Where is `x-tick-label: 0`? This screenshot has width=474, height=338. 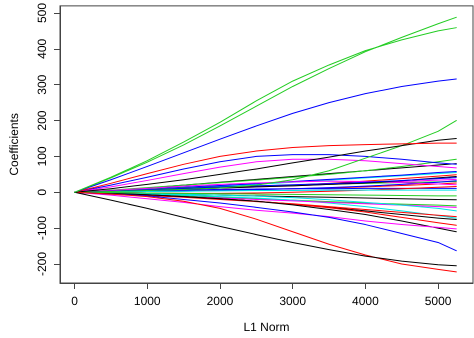
x-tick-label: 0 is located at coordinates (74, 301).